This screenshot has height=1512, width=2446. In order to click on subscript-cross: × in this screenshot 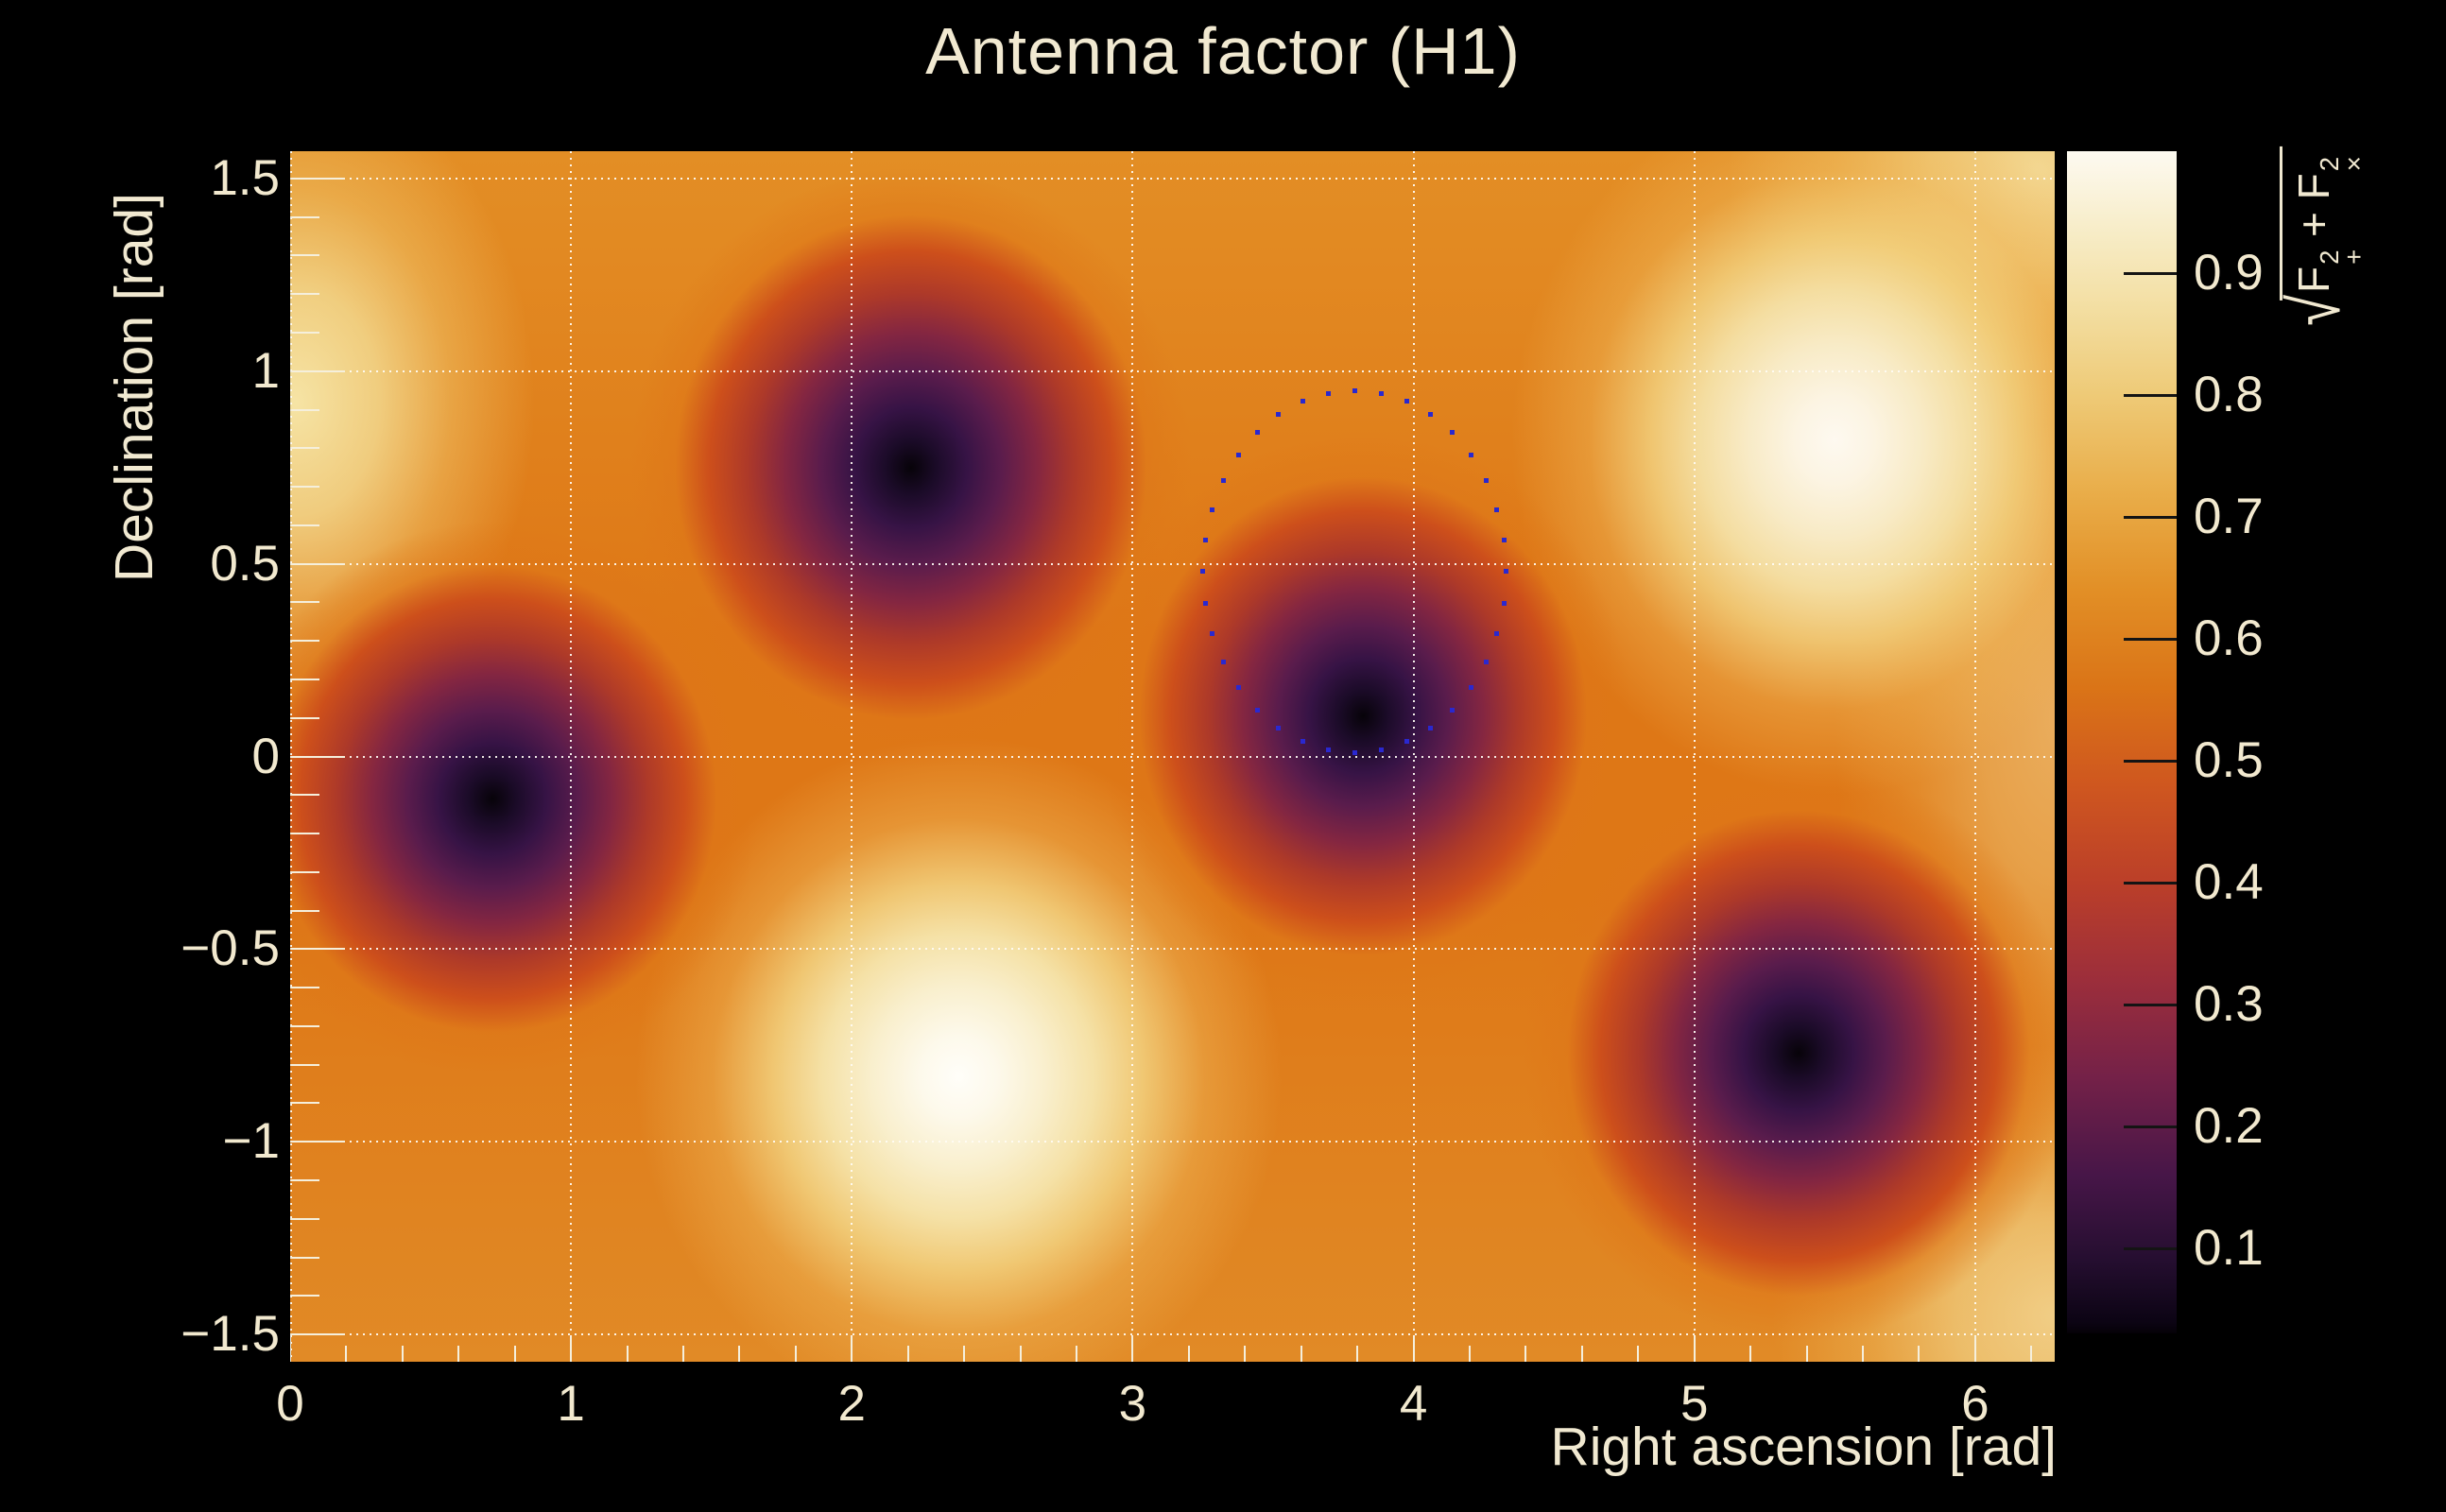, I will do `click(2353, 164)`.